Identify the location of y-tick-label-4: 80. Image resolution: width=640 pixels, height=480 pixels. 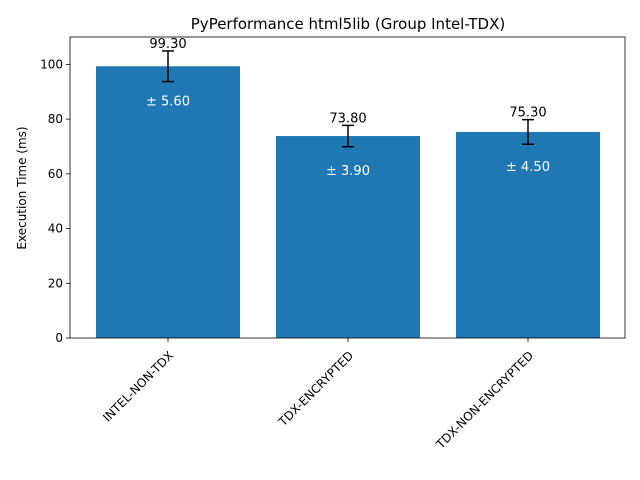
(55, 119).